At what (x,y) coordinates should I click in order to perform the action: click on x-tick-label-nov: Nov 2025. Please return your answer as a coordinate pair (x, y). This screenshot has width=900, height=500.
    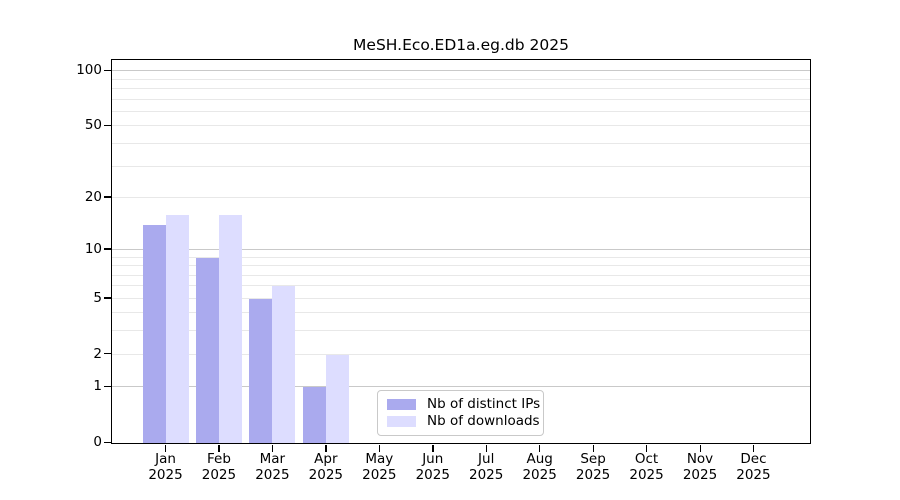
    Looking at the image, I should click on (700, 467).